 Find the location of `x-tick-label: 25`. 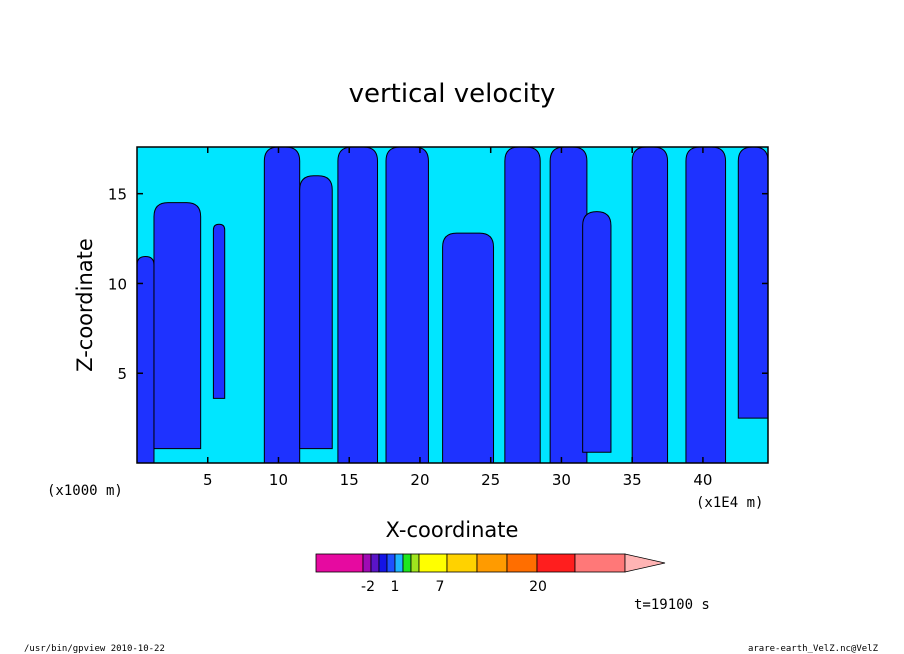

x-tick-label: 25 is located at coordinates (490, 480).